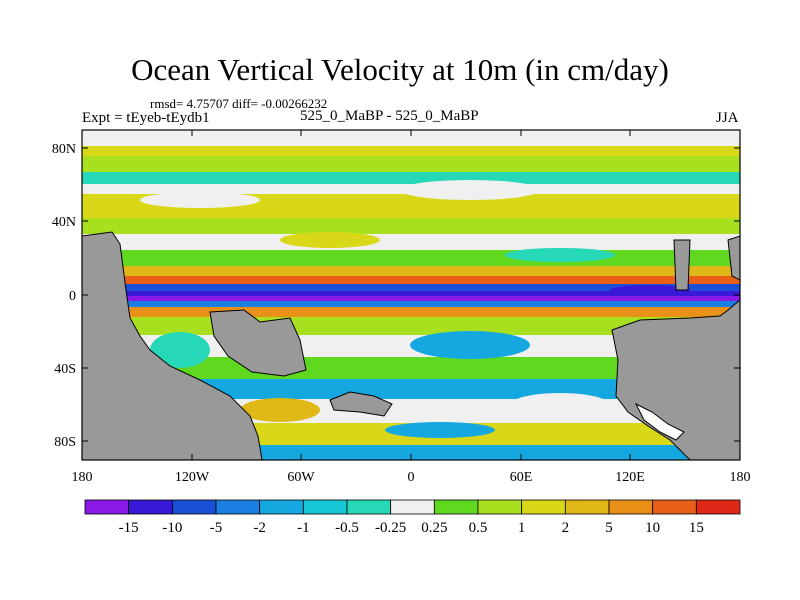 This screenshot has width=800, height=600. I want to click on lon-label-180w: 180, so click(82, 477).